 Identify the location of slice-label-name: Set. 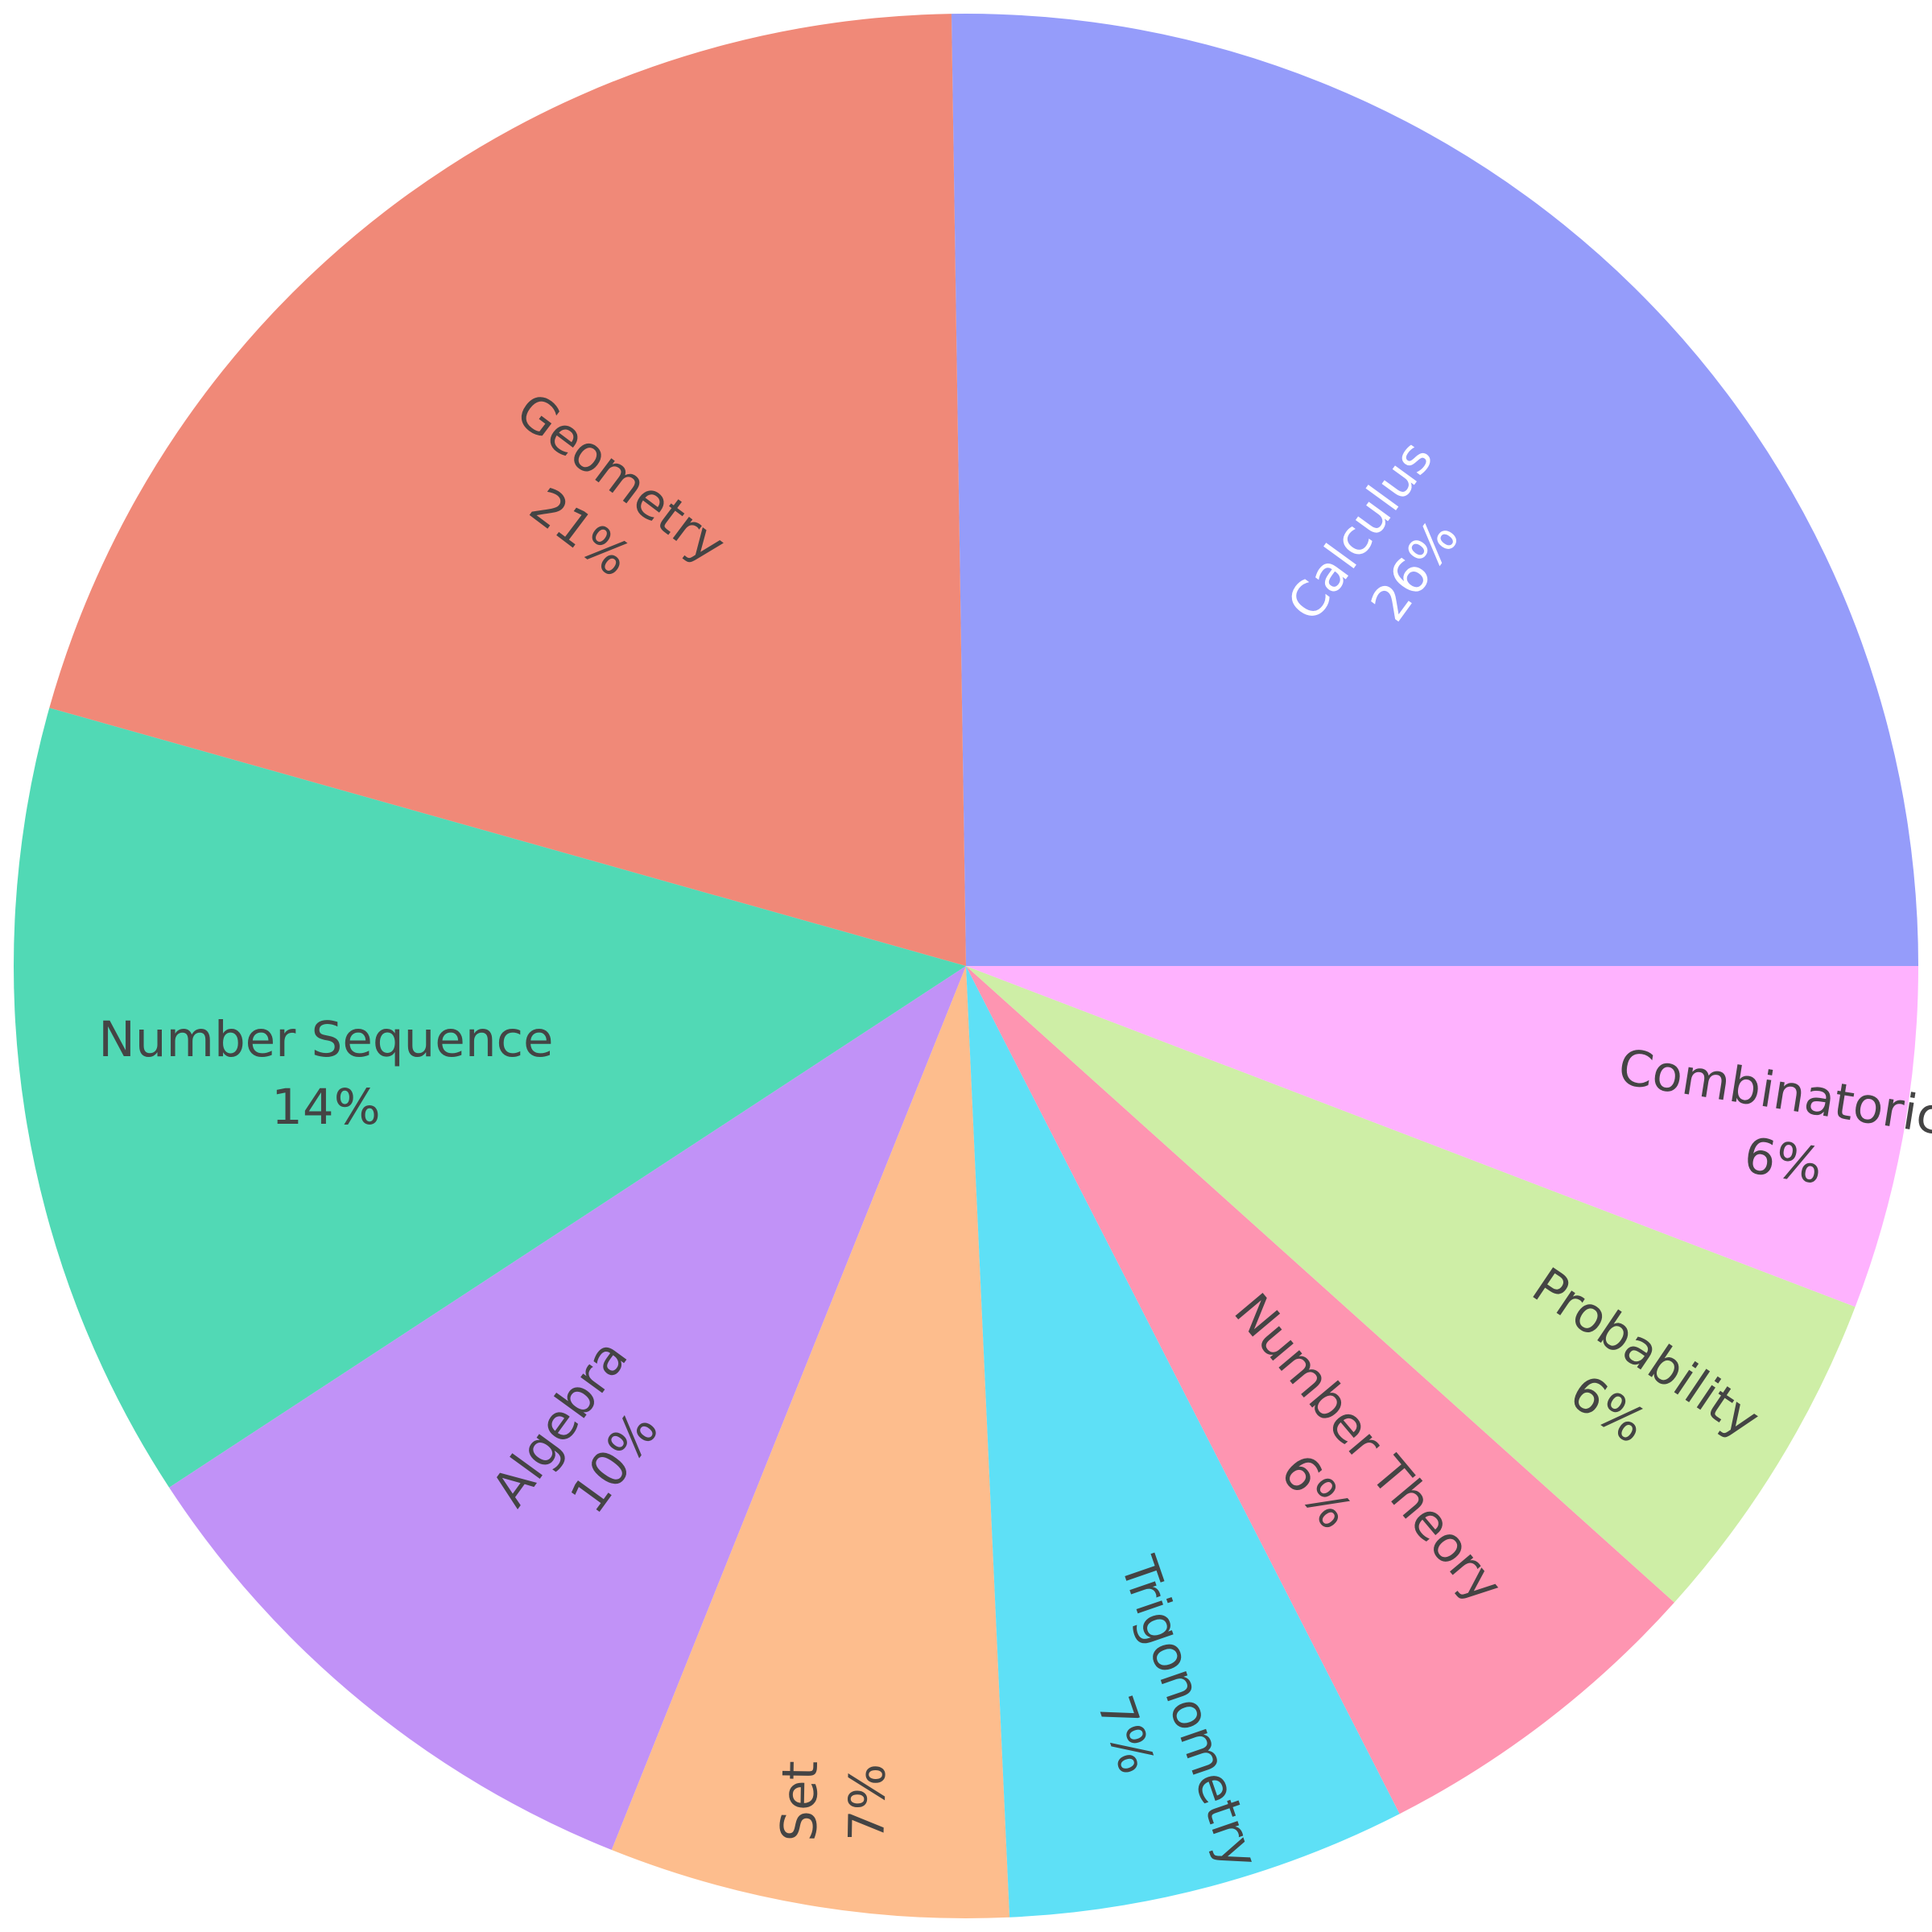
(799, 1801).